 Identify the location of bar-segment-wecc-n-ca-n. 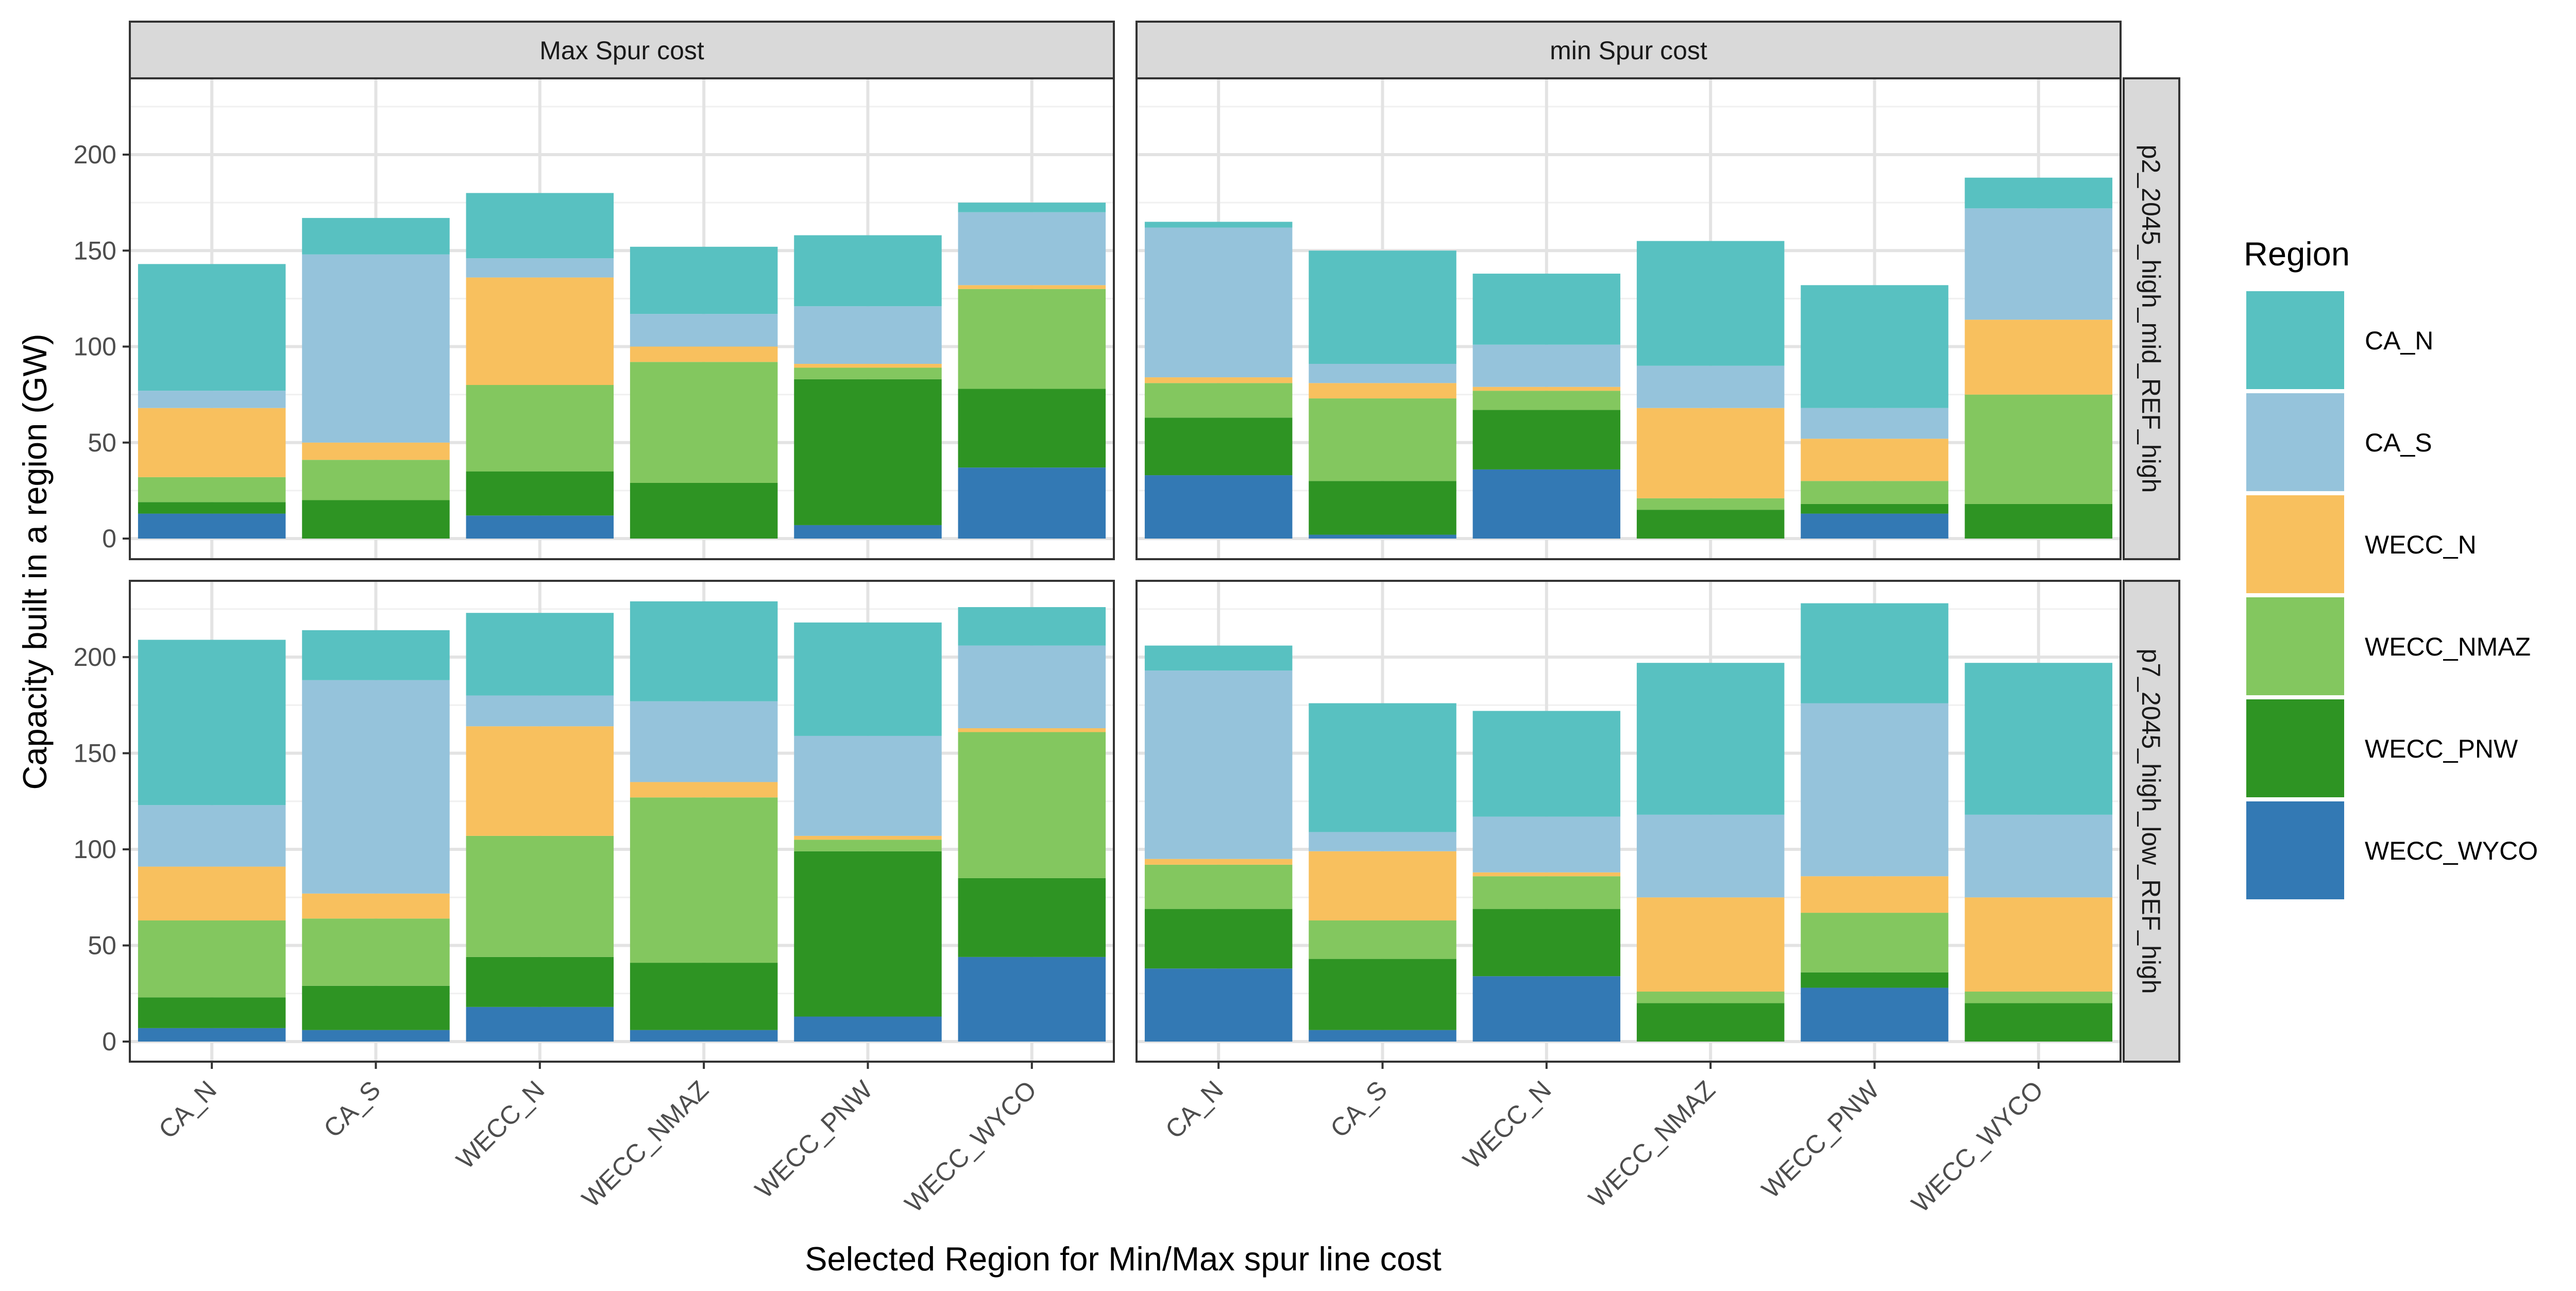
(212, 893).